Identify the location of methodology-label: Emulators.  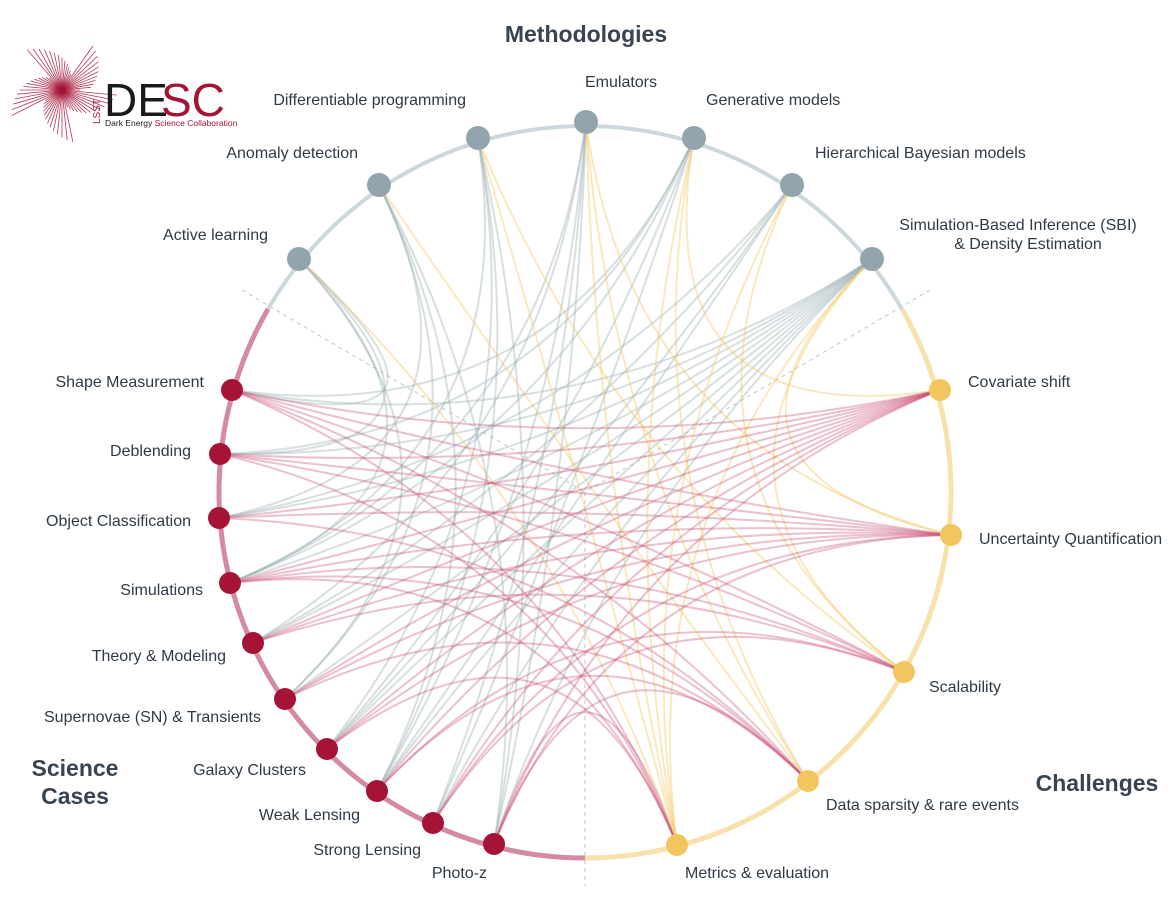
(621, 82).